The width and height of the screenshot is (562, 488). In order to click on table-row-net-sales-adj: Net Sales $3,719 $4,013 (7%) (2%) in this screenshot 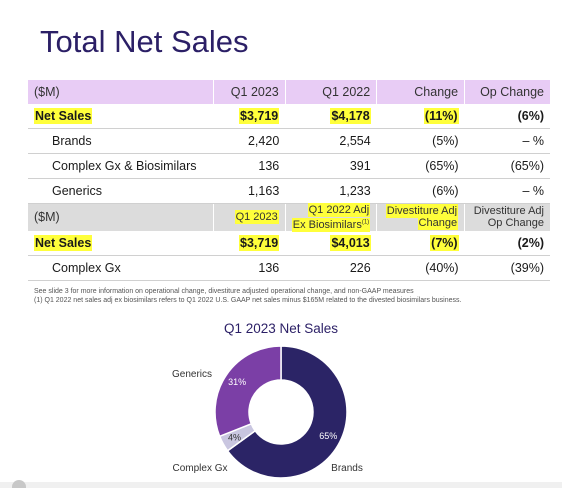, I will do `click(289, 243)`.